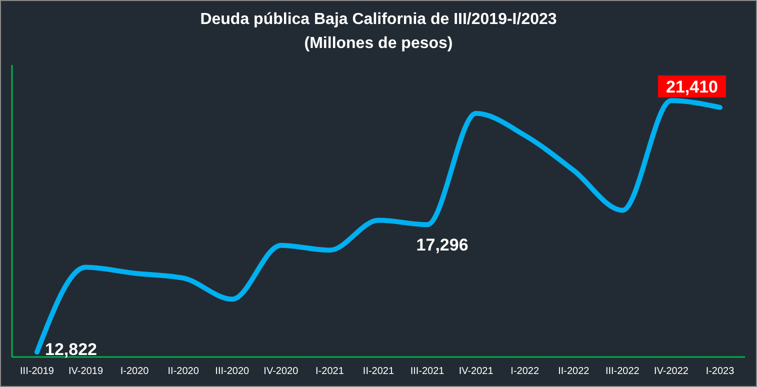  Describe the element at coordinates (378, 43) in the screenshot. I see `chart-subtitle: (Millones de pesos)` at that location.